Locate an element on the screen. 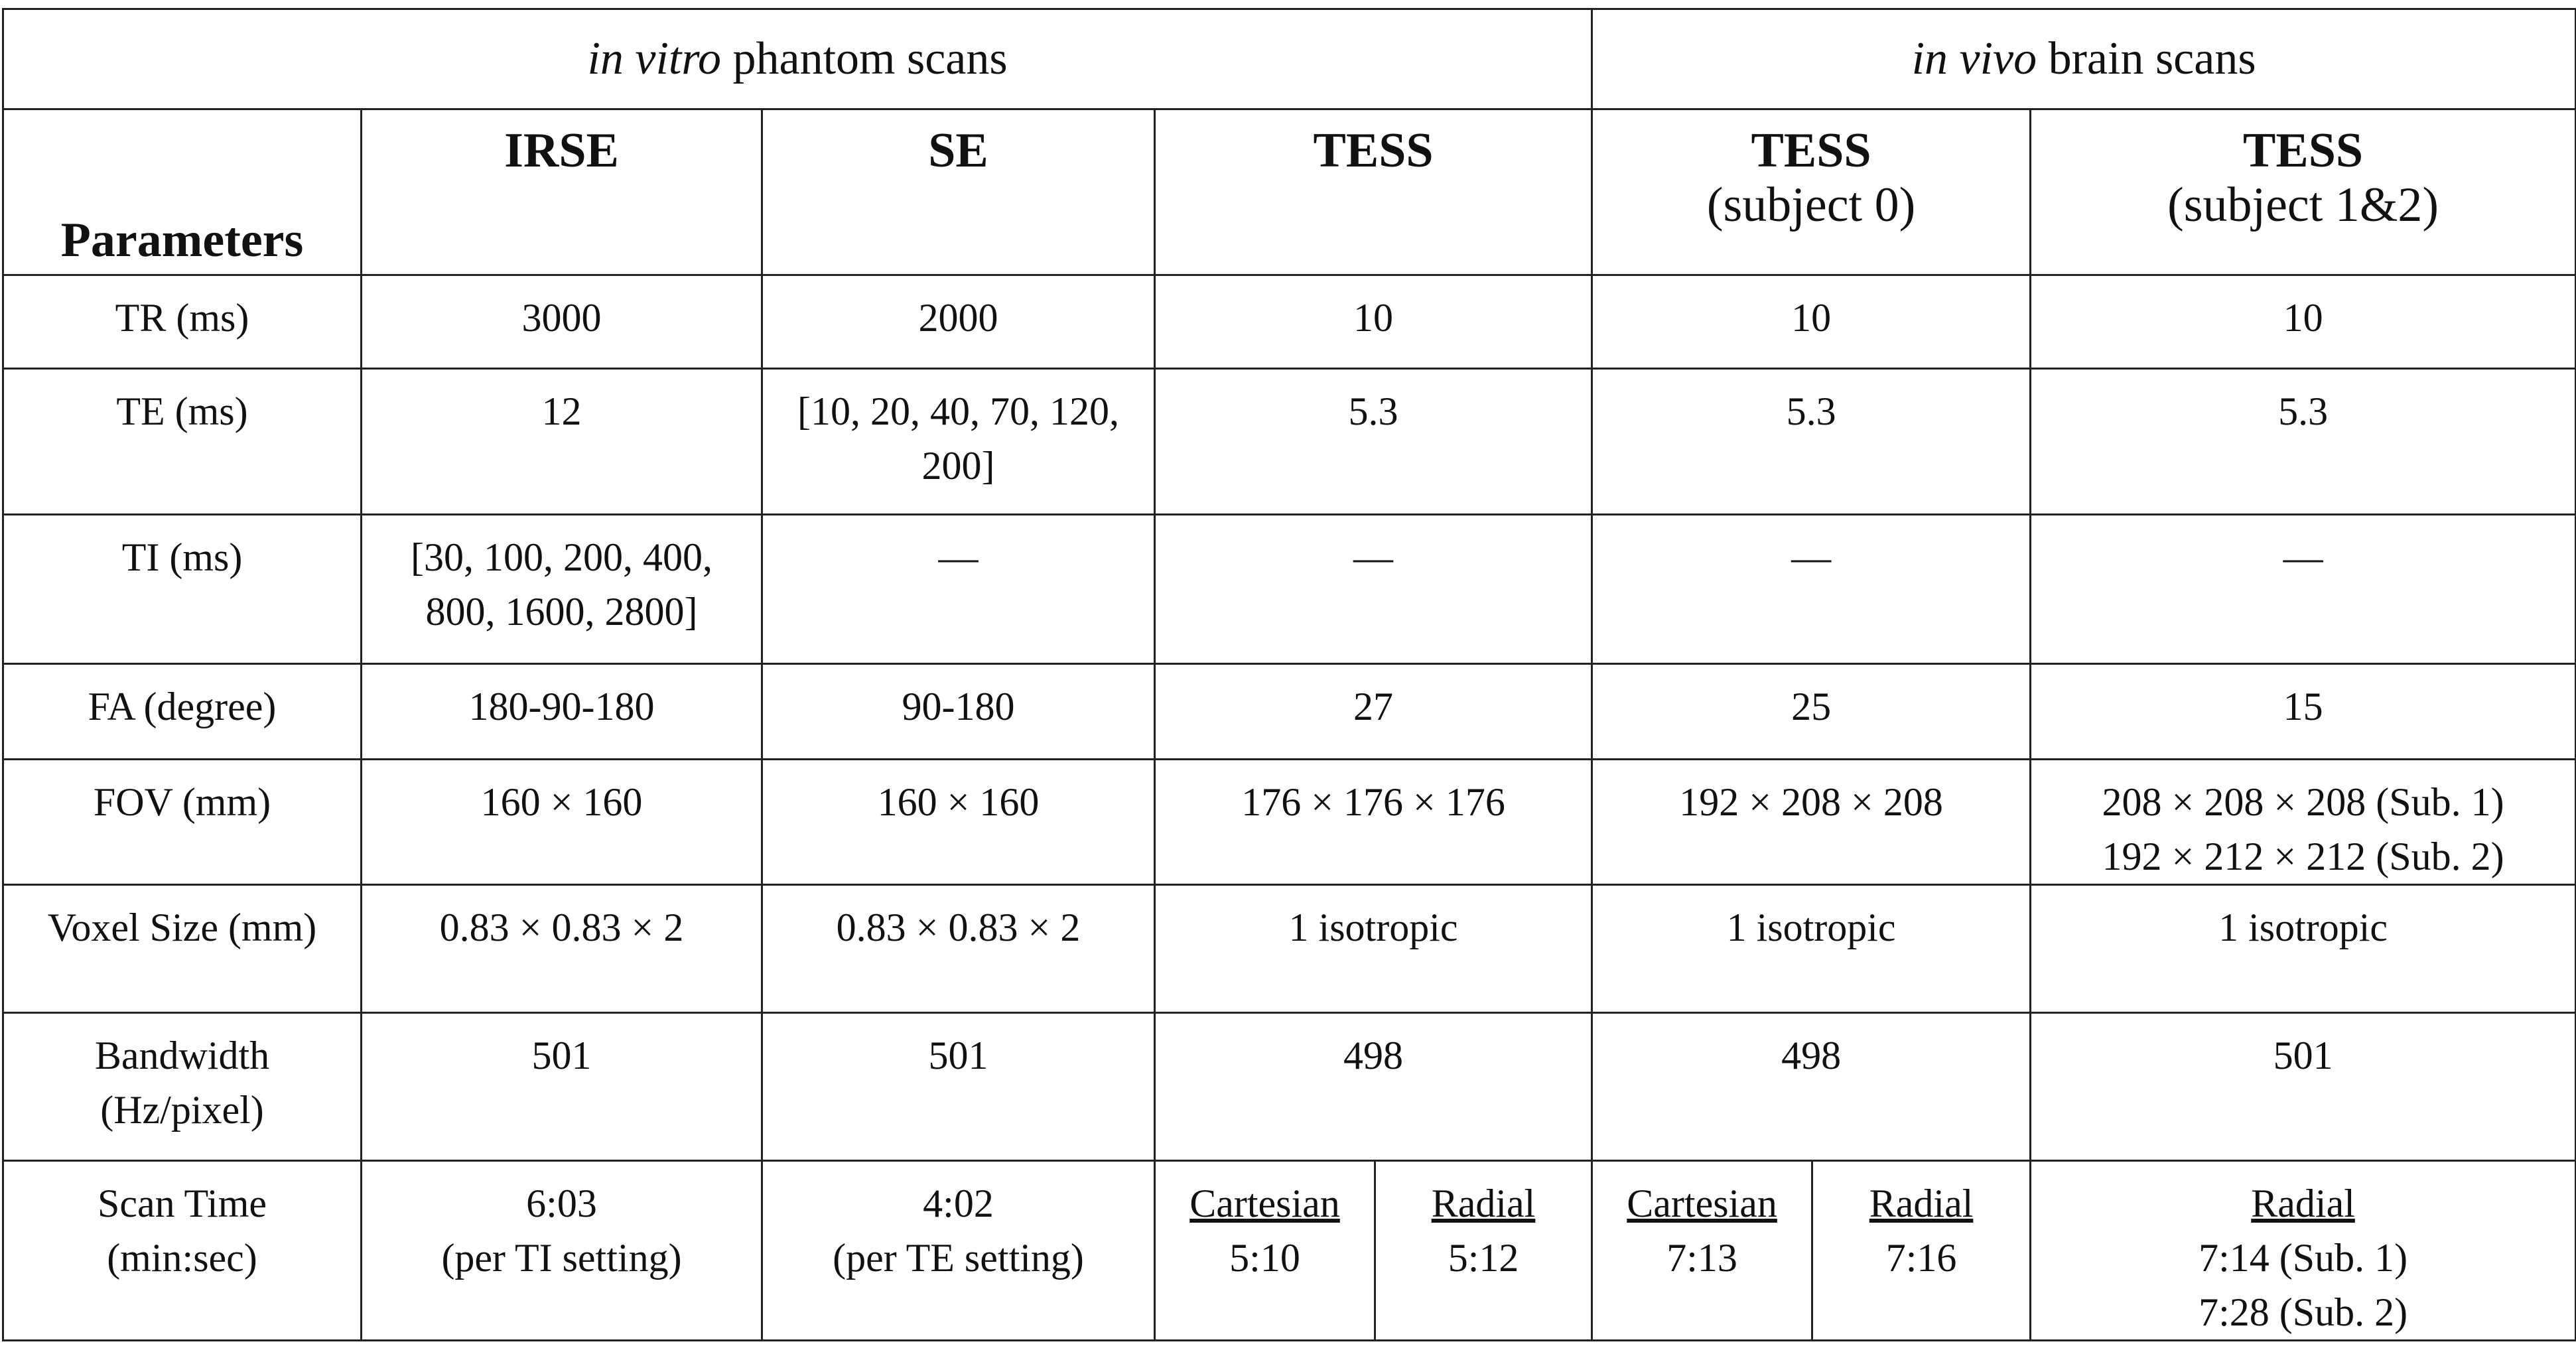  value-line: (per TI setting) is located at coordinates (561, 1258).